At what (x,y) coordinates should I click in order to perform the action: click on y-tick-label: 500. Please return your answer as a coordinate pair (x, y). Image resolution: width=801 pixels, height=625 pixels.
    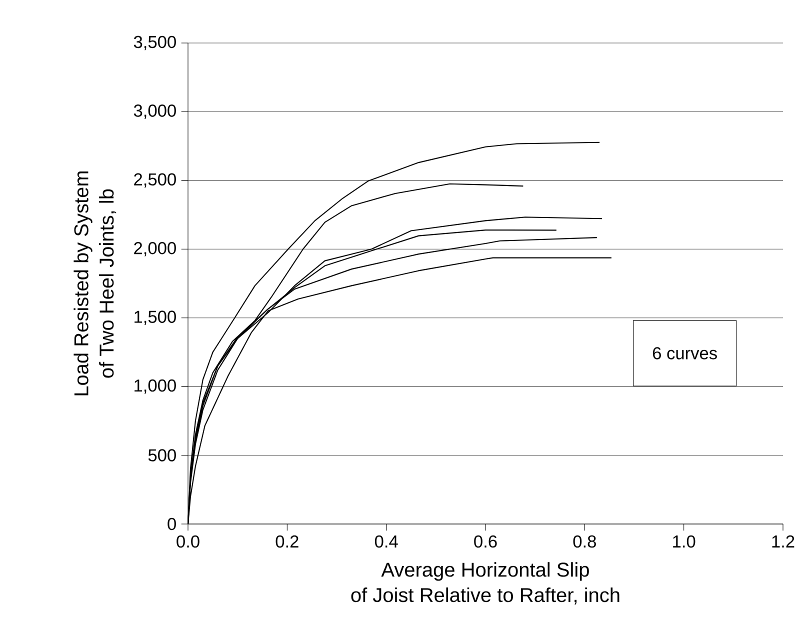
    Looking at the image, I should click on (162, 455).